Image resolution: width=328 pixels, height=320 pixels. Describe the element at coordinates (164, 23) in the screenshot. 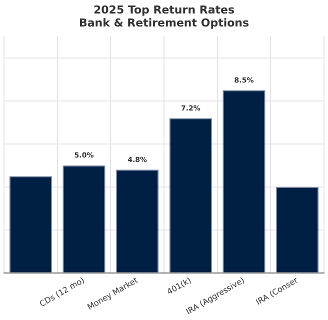

I see `chart-subtitle: Bank & Retirement Options` at that location.